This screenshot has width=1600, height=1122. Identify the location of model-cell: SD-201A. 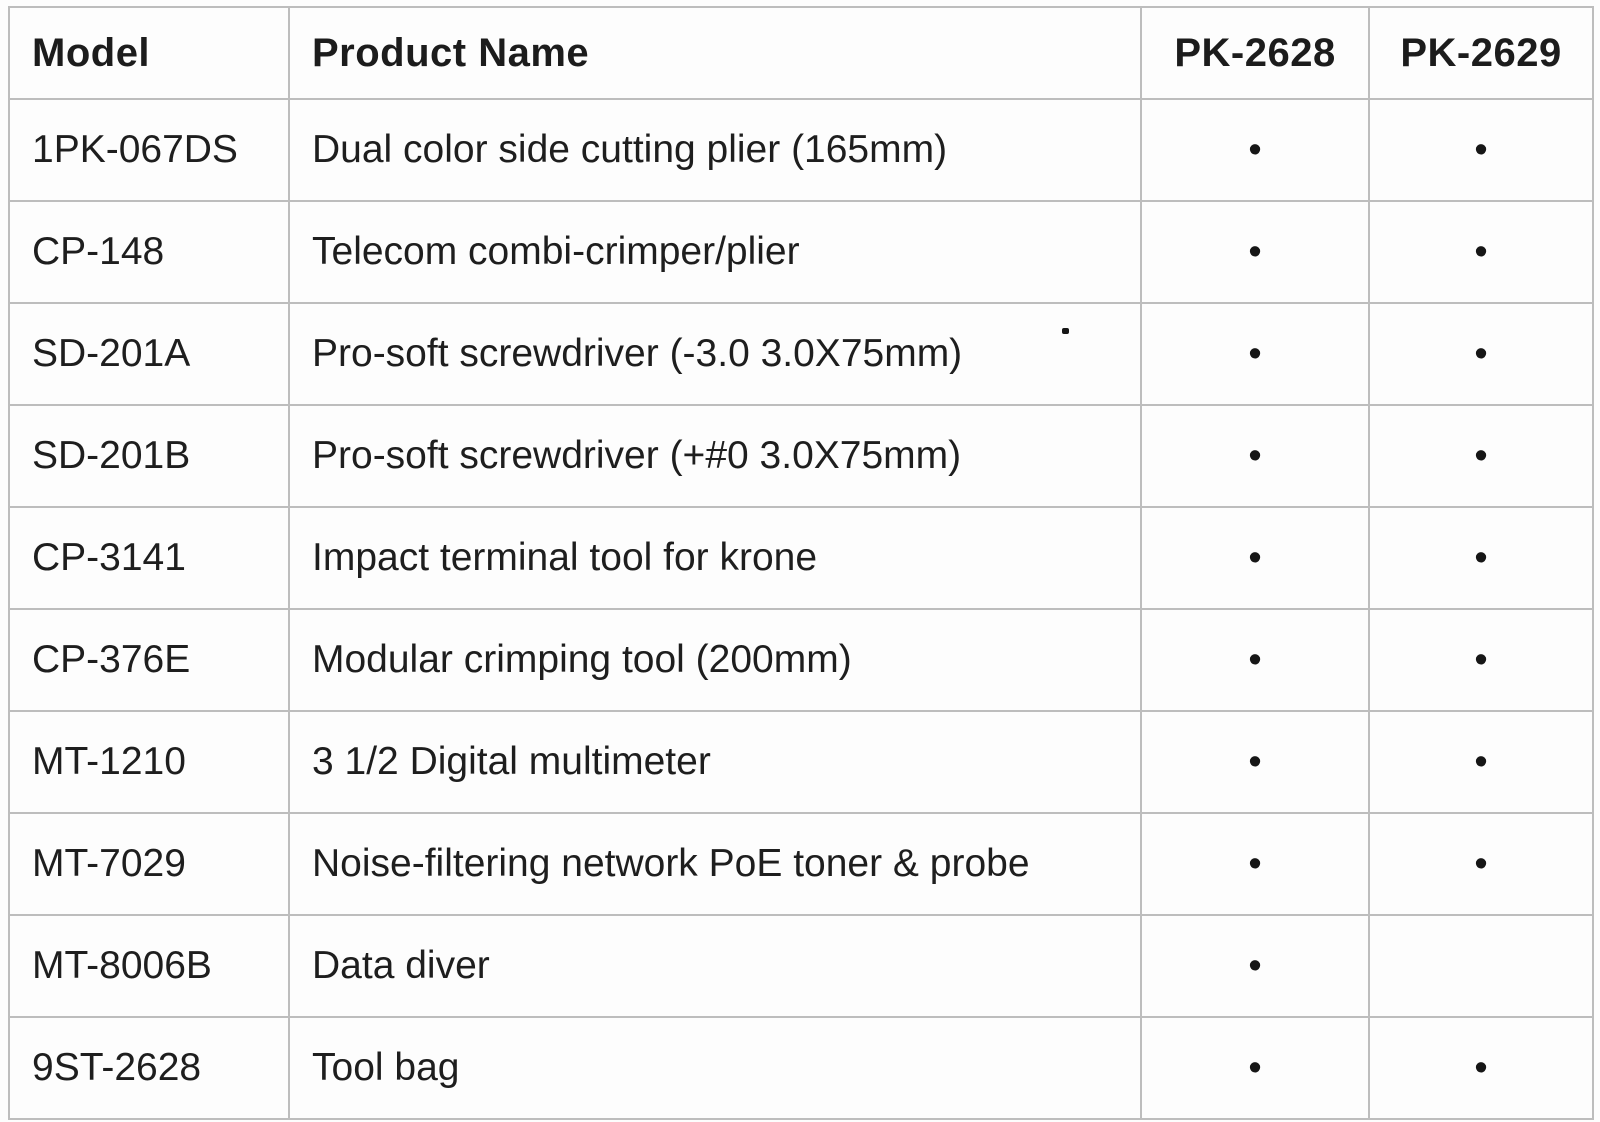
(149, 354).